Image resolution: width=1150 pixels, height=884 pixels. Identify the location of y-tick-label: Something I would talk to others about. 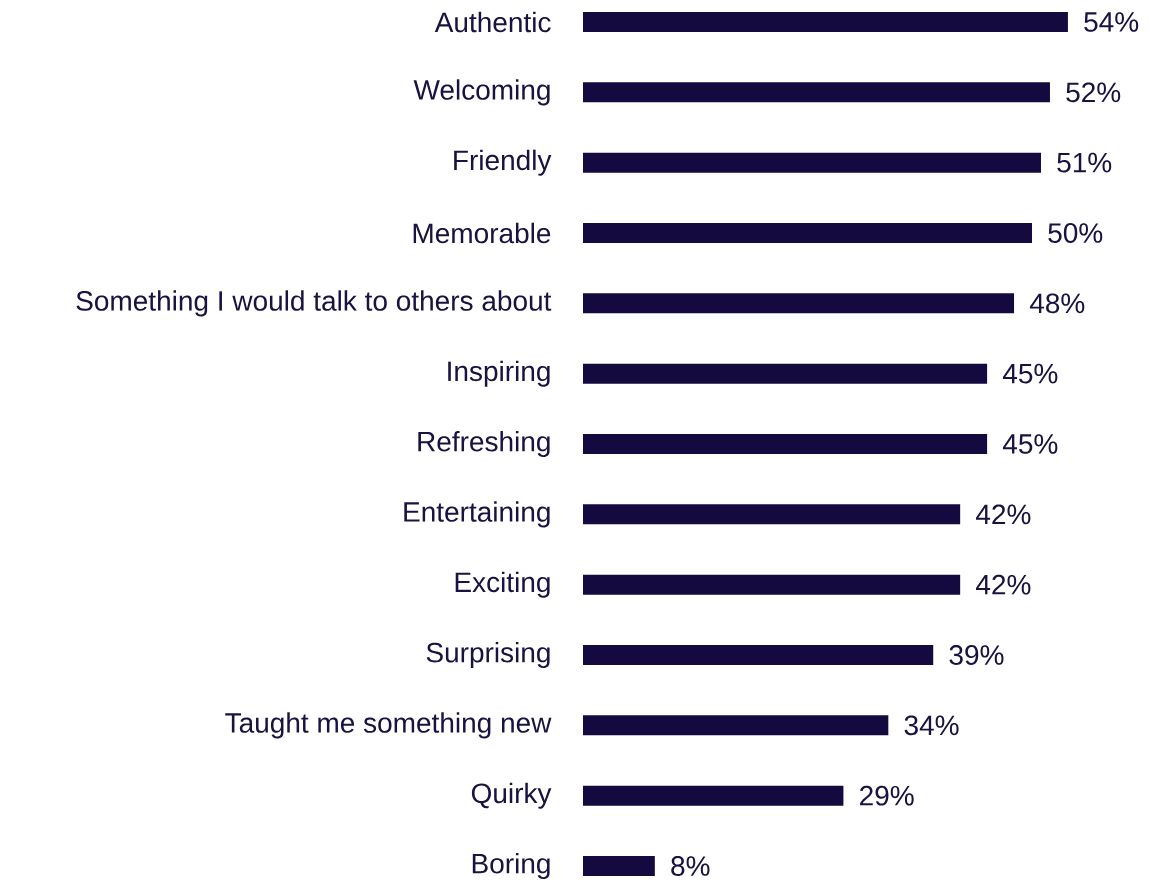
(314, 303).